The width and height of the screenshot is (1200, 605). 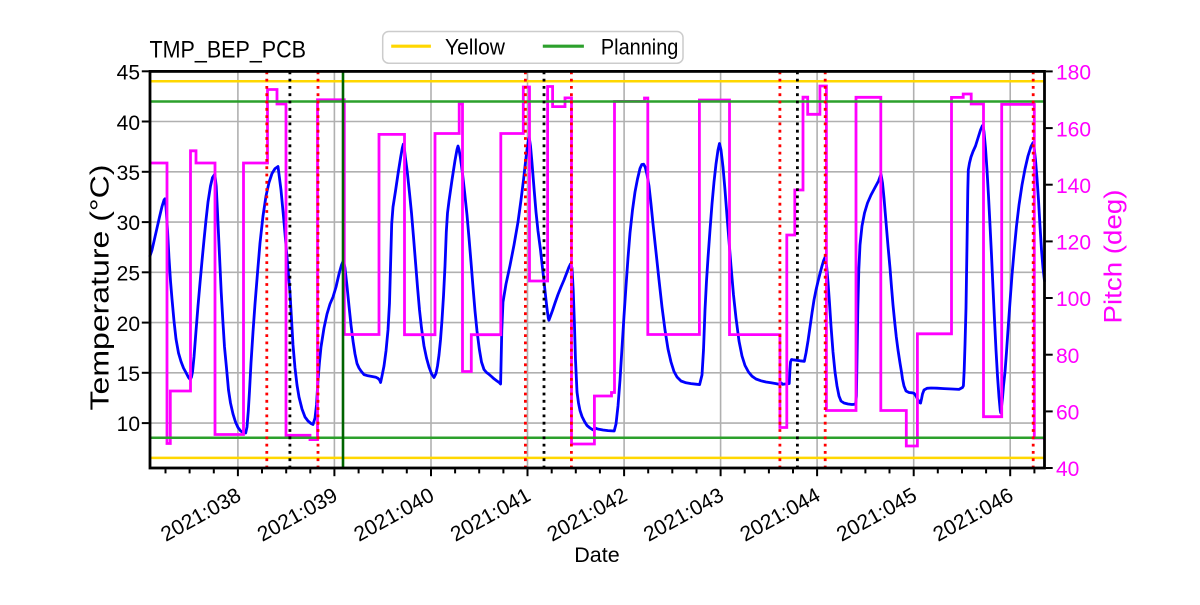 What do you see at coordinates (1073, 186) in the screenshot?
I see `svg-text: 140` at bounding box center [1073, 186].